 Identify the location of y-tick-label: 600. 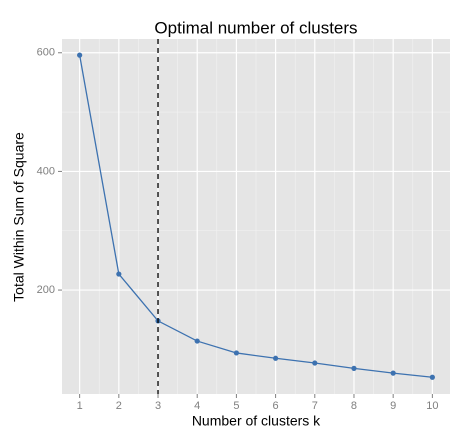
(46, 53).